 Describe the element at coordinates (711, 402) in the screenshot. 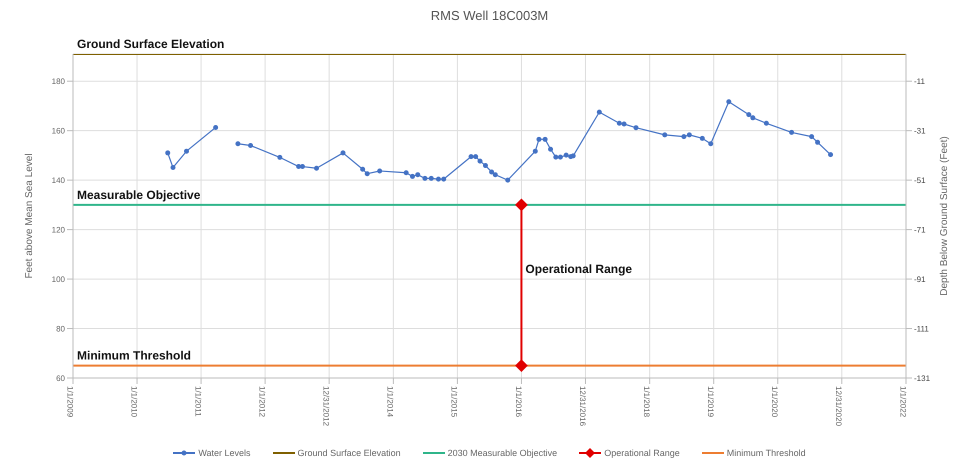

I see `x-tick-label: 1/1/2019` at that location.